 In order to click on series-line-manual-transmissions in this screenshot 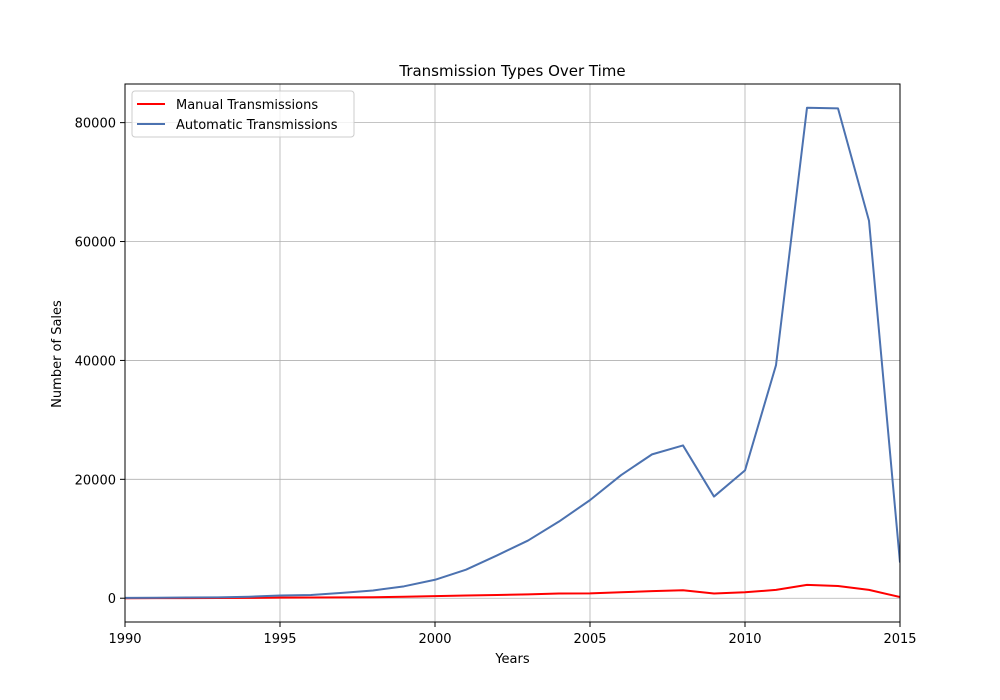, I will do `click(512, 591)`.